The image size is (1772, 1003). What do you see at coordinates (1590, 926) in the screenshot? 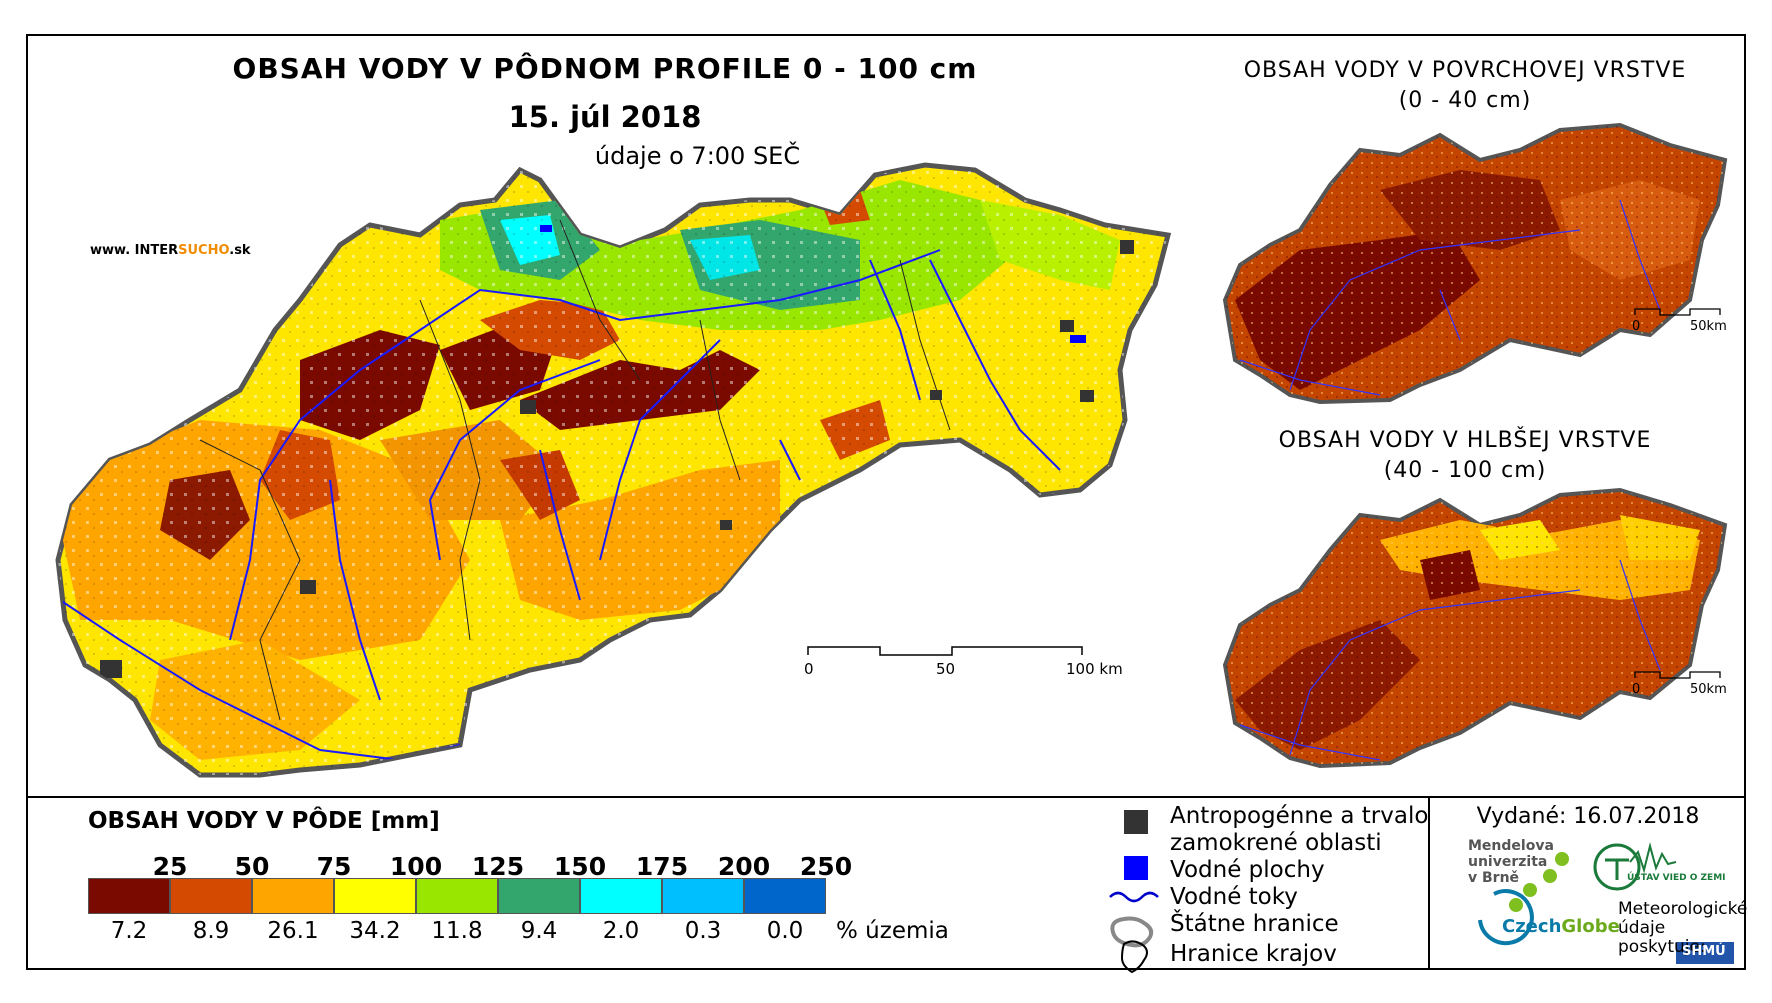
I see `czechglobe-text-b: Globe` at bounding box center [1590, 926].